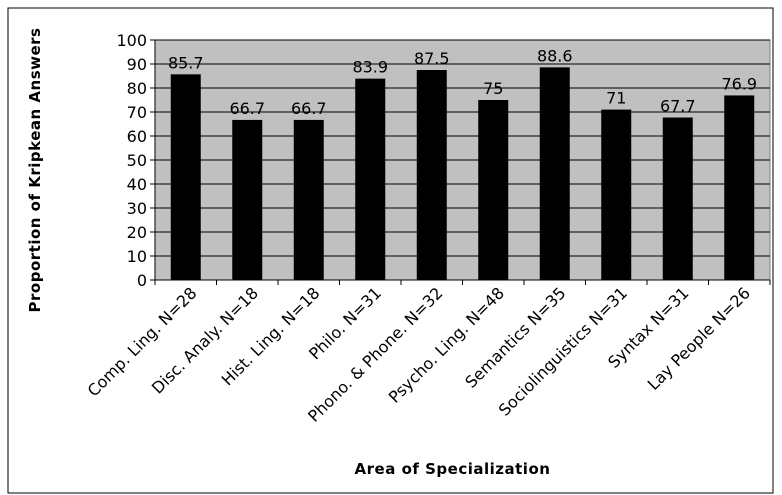 This screenshot has width=782, height=495. Describe the element at coordinates (453, 469) in the screenshot. I see `x-axis-title: Area of Specialization` at that location.